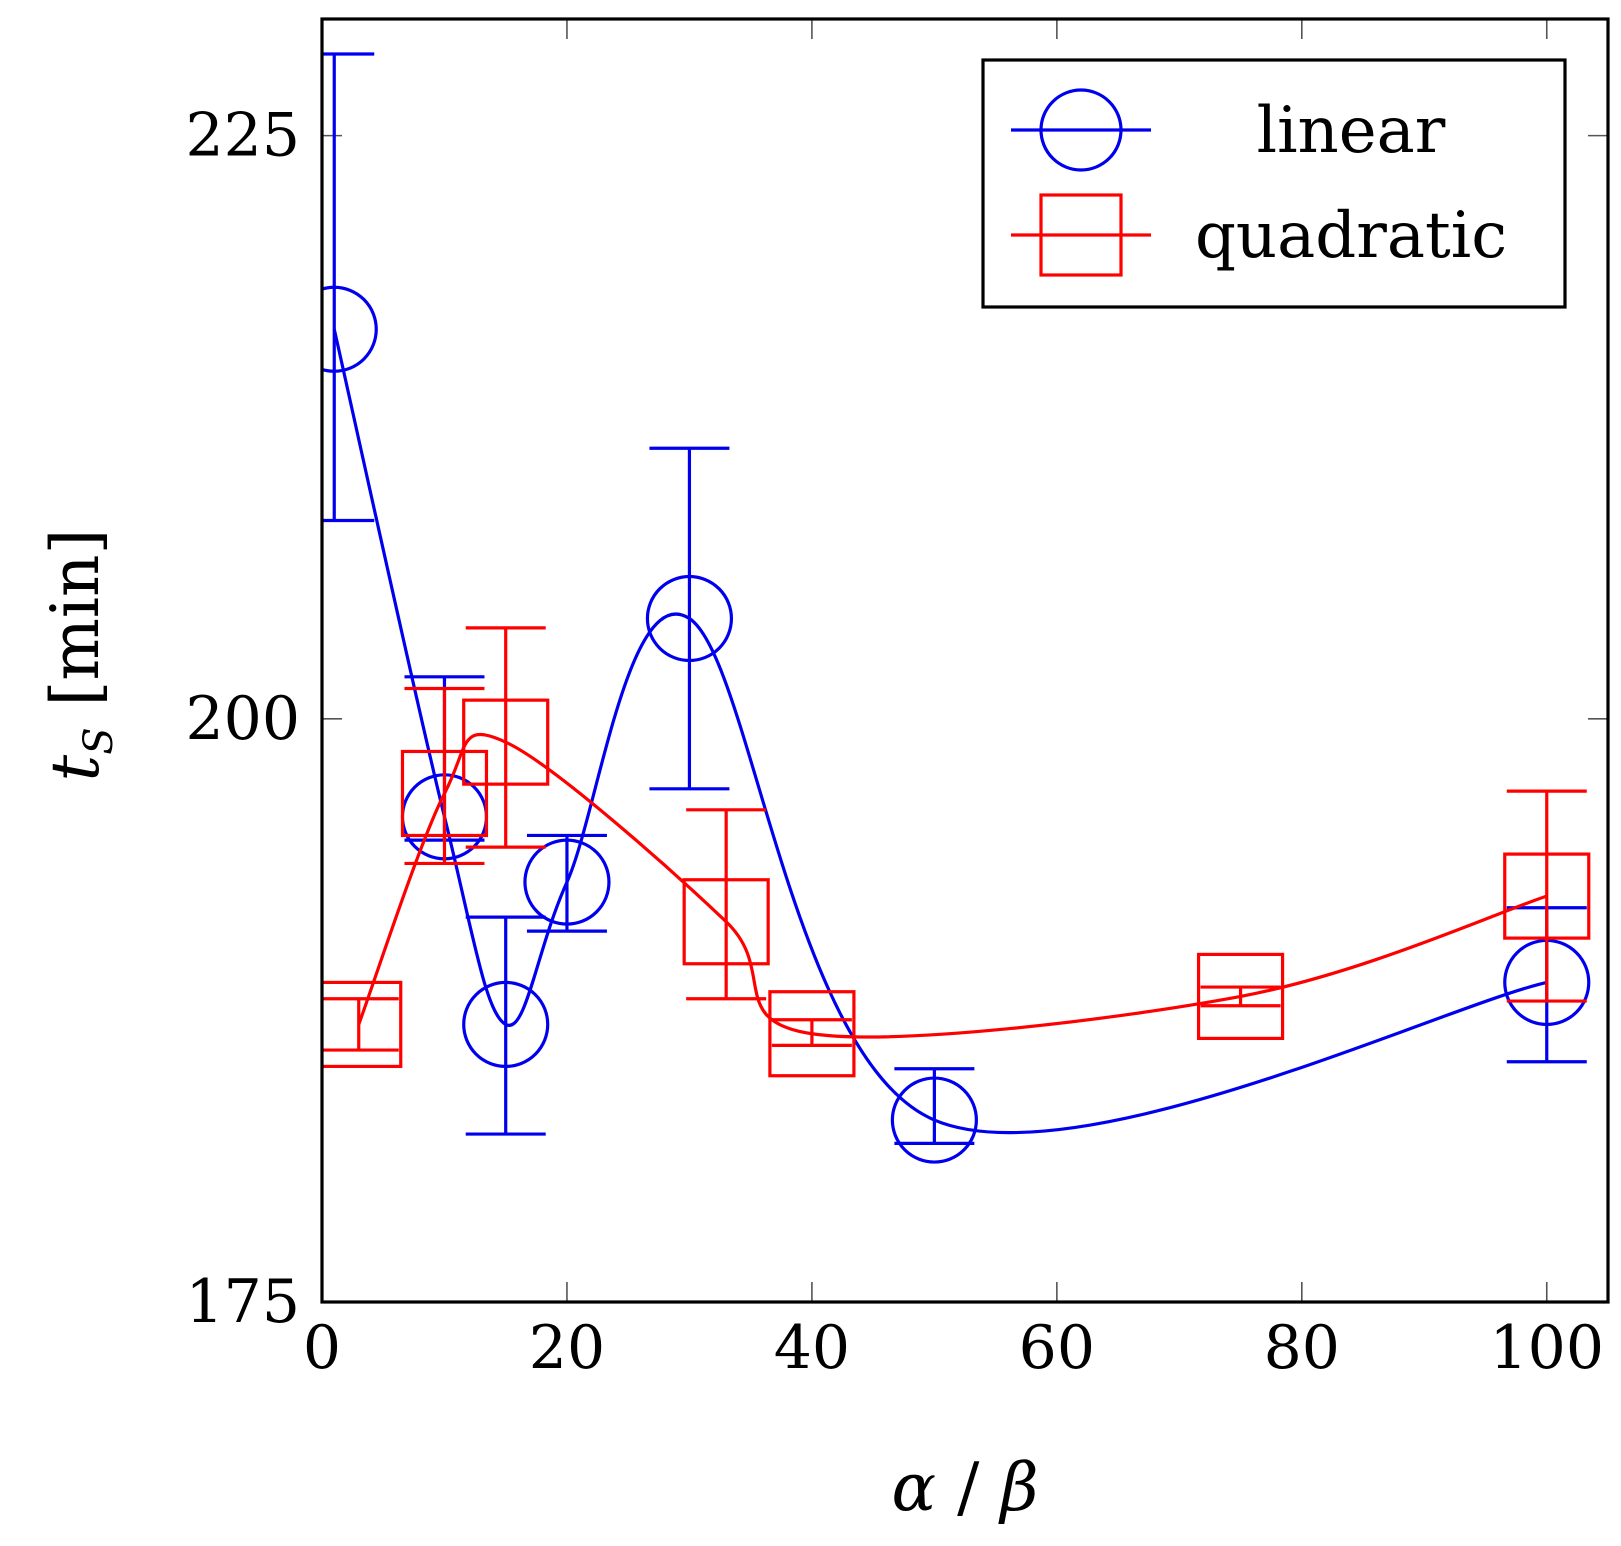 This screenshot has width=1621, height=1546. I want to click on x-axis-label-alpha: α, so click(914, 1487).